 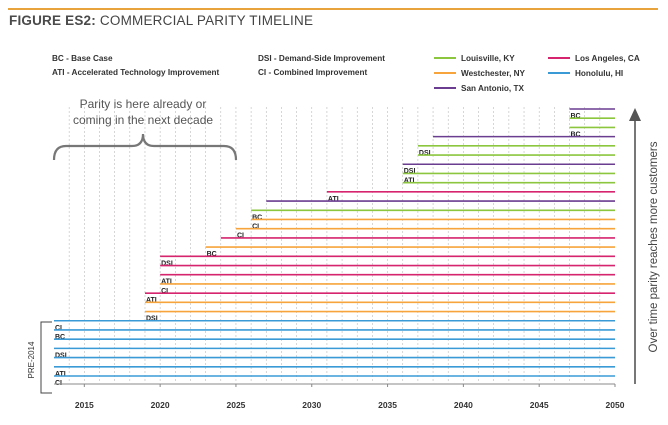 I want to click on figure-label: FIGURE ES2:, so click(x=52, y=20).